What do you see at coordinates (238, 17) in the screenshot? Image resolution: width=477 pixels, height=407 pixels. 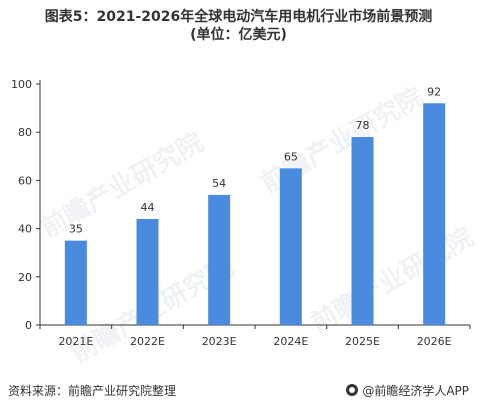 I see `chart-title-line1: 图表5：2021-2026年全球电动汽车用电机行业市场前景预测` at bounding box center [238, 17].